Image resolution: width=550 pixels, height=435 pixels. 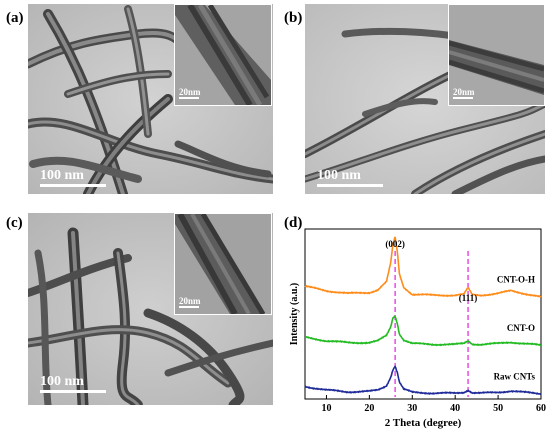 What do you see at coordinates (293, 223) in the screenshot?
I see `panel-label-d: (d)` at bounding box center [293, 223].